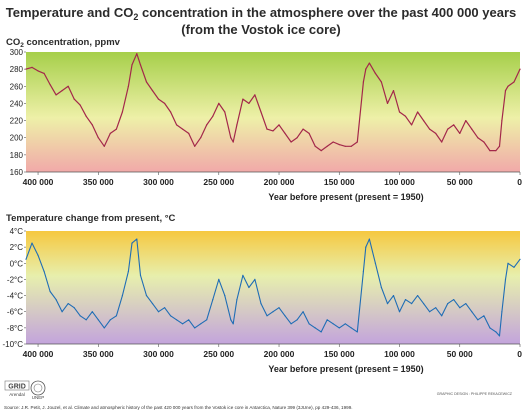  Describe the element at coordinates (38, 182) in the screenshot. I see `co2-x-tick-label: 400 000` at that location.